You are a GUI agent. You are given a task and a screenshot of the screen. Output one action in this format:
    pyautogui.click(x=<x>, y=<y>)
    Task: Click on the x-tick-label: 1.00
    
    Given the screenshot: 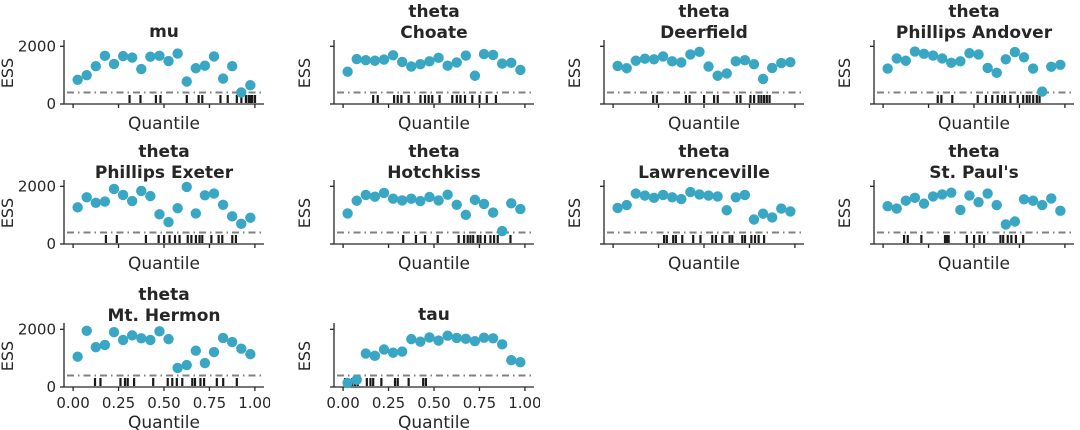 What is the action you would take?
    pyautogui.click(x=524, y=403)
    